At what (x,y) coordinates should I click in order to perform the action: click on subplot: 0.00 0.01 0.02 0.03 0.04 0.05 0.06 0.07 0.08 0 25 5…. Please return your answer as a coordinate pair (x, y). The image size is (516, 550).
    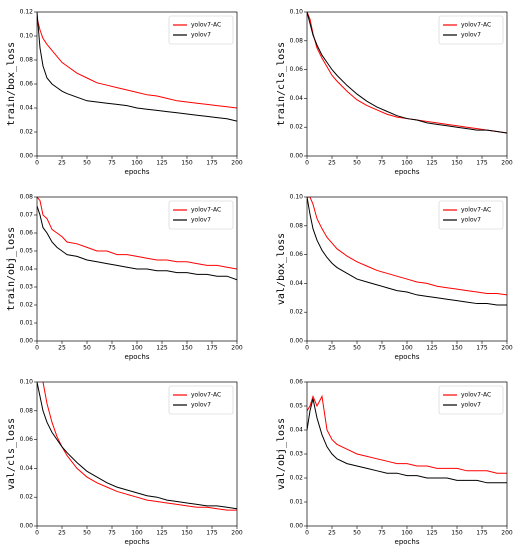
    Looking at the image, I should click on (124, 278).